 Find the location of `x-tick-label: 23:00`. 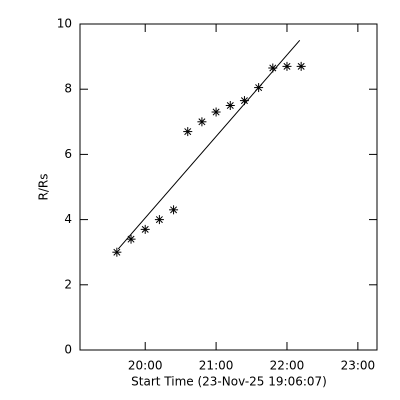

x-tick-label: 23:00 is located at coordinates (358, 366).